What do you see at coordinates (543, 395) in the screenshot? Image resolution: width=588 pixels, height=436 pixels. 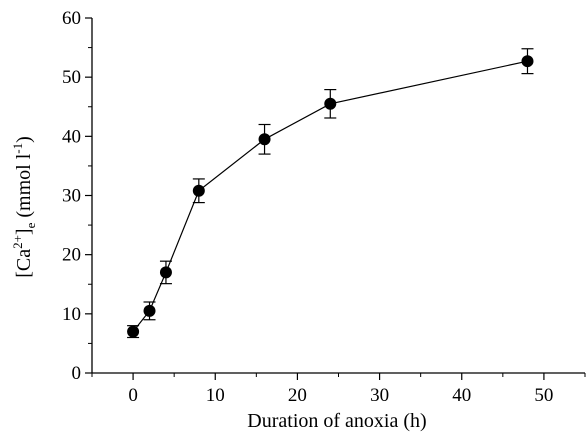 I see `x-tick-label: 50` at bounding box center [543, 395].